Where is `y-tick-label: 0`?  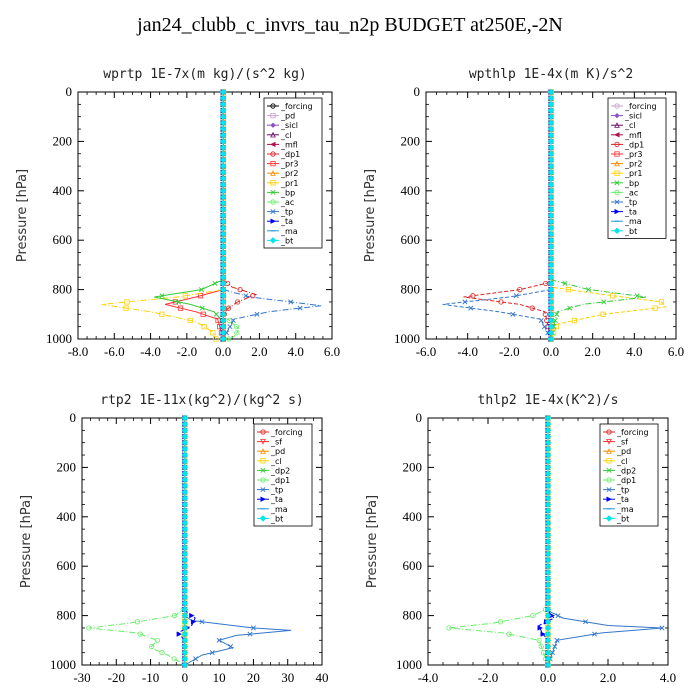
y-tick-label: 0 is located at coordinates (417, 91).